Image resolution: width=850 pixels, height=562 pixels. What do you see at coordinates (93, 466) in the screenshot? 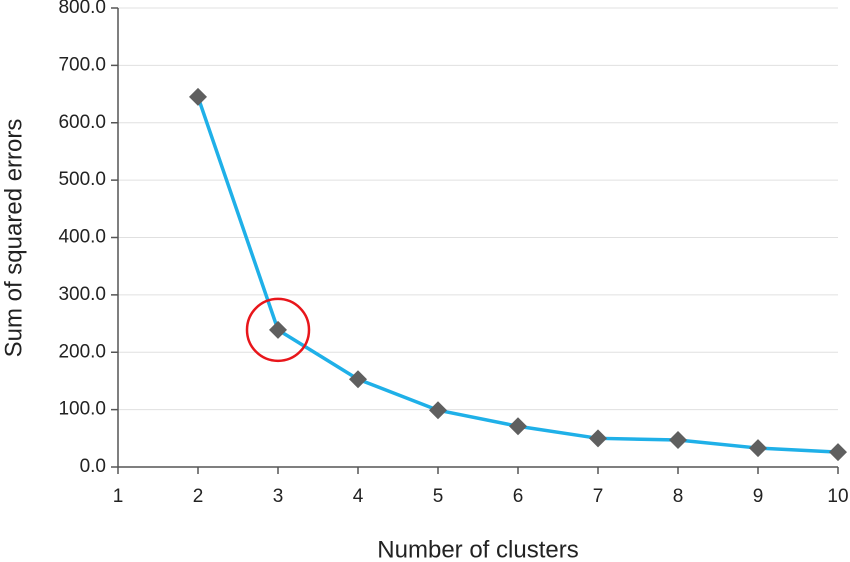
I see `y-tick-label: 0.0` at bounding box center [93, 466].